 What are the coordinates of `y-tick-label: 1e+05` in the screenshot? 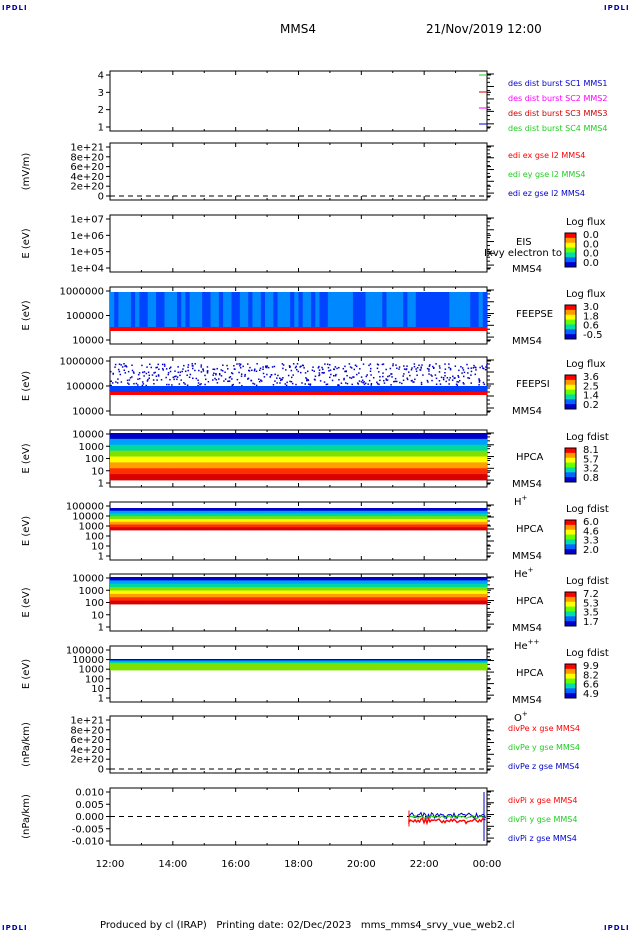 It's located at (87, 252).